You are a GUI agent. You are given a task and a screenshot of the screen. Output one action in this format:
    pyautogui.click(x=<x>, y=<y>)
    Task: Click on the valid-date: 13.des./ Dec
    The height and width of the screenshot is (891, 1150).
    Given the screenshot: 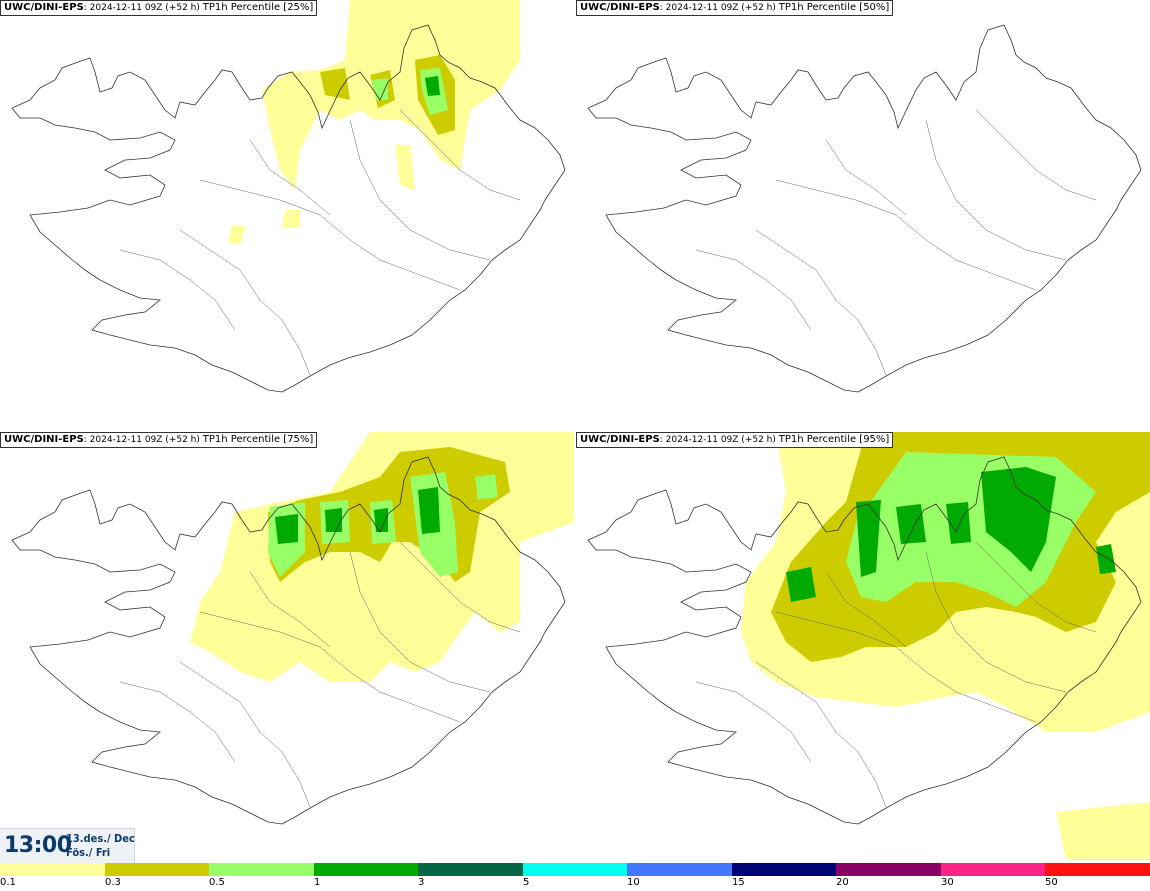 What is the action you would take?
    pyautogui.click(x=100, y=838)
    